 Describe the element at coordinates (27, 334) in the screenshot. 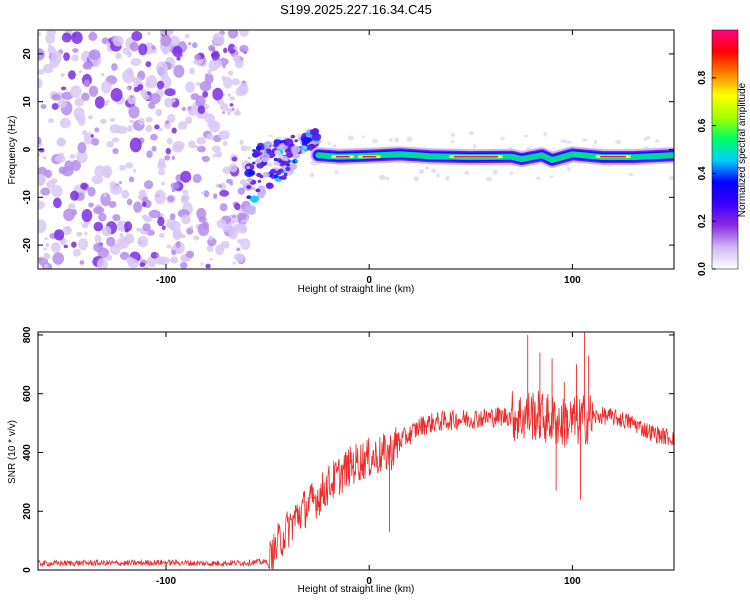

I see `snr-y-tick-label: 800` at that location.